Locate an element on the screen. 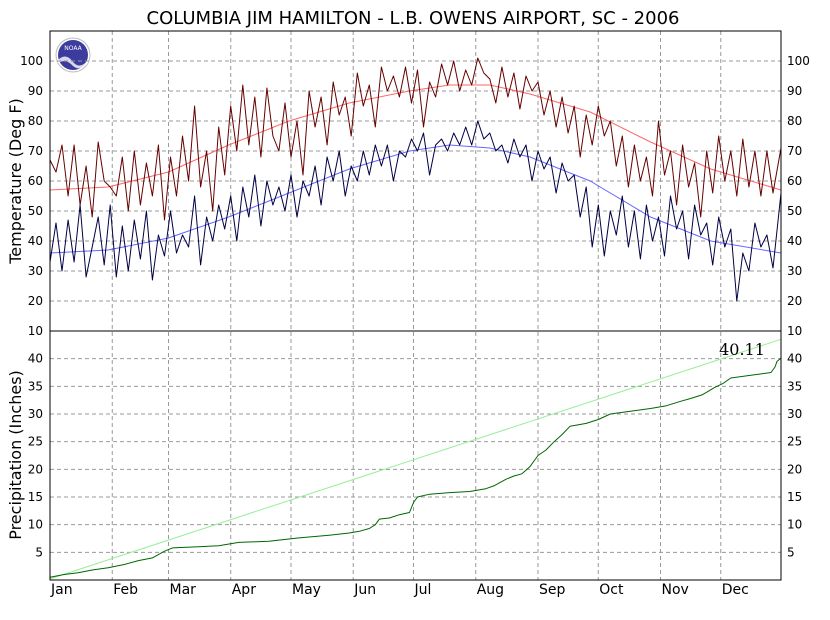  temperature-y-tick-label: 40 is located at coordinates (35, 241).